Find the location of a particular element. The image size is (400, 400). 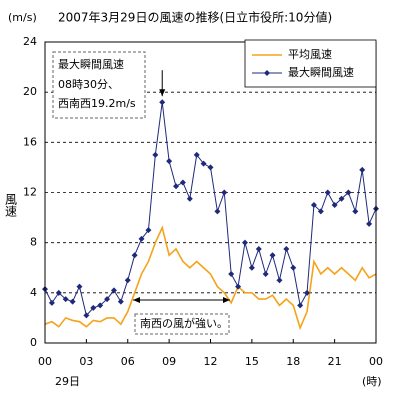

y-tick-label: 24 is located at coordinates (30, 41).